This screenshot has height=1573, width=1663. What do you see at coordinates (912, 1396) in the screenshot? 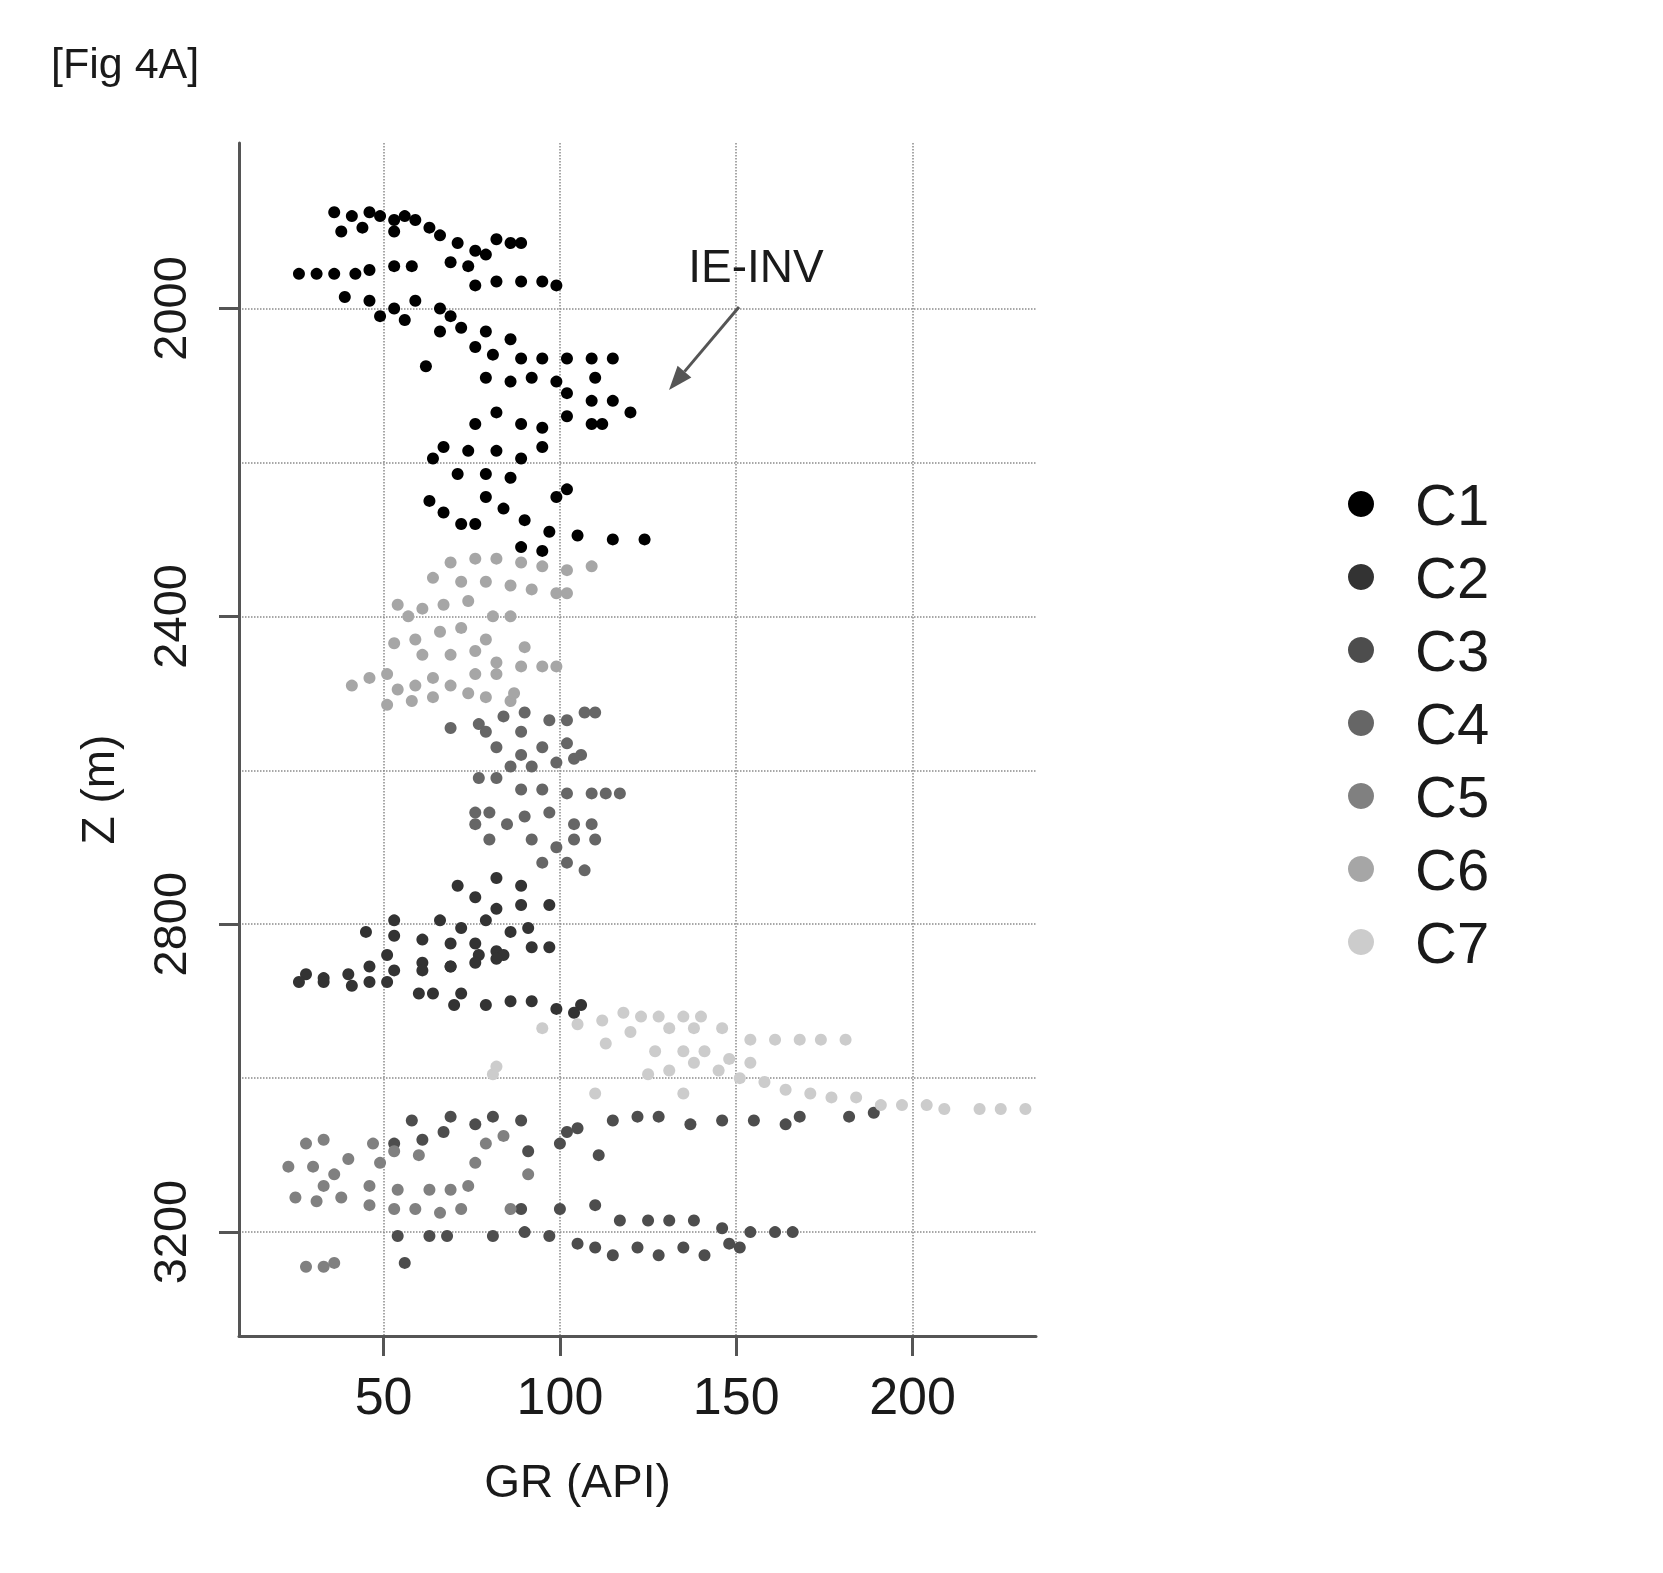
I see `x-tick-label: 200` at bounding box center [912, 1396].